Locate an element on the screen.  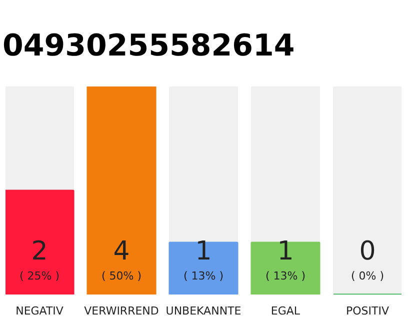
x-tick-label: POSITIV is located at coordinates (368, 311).